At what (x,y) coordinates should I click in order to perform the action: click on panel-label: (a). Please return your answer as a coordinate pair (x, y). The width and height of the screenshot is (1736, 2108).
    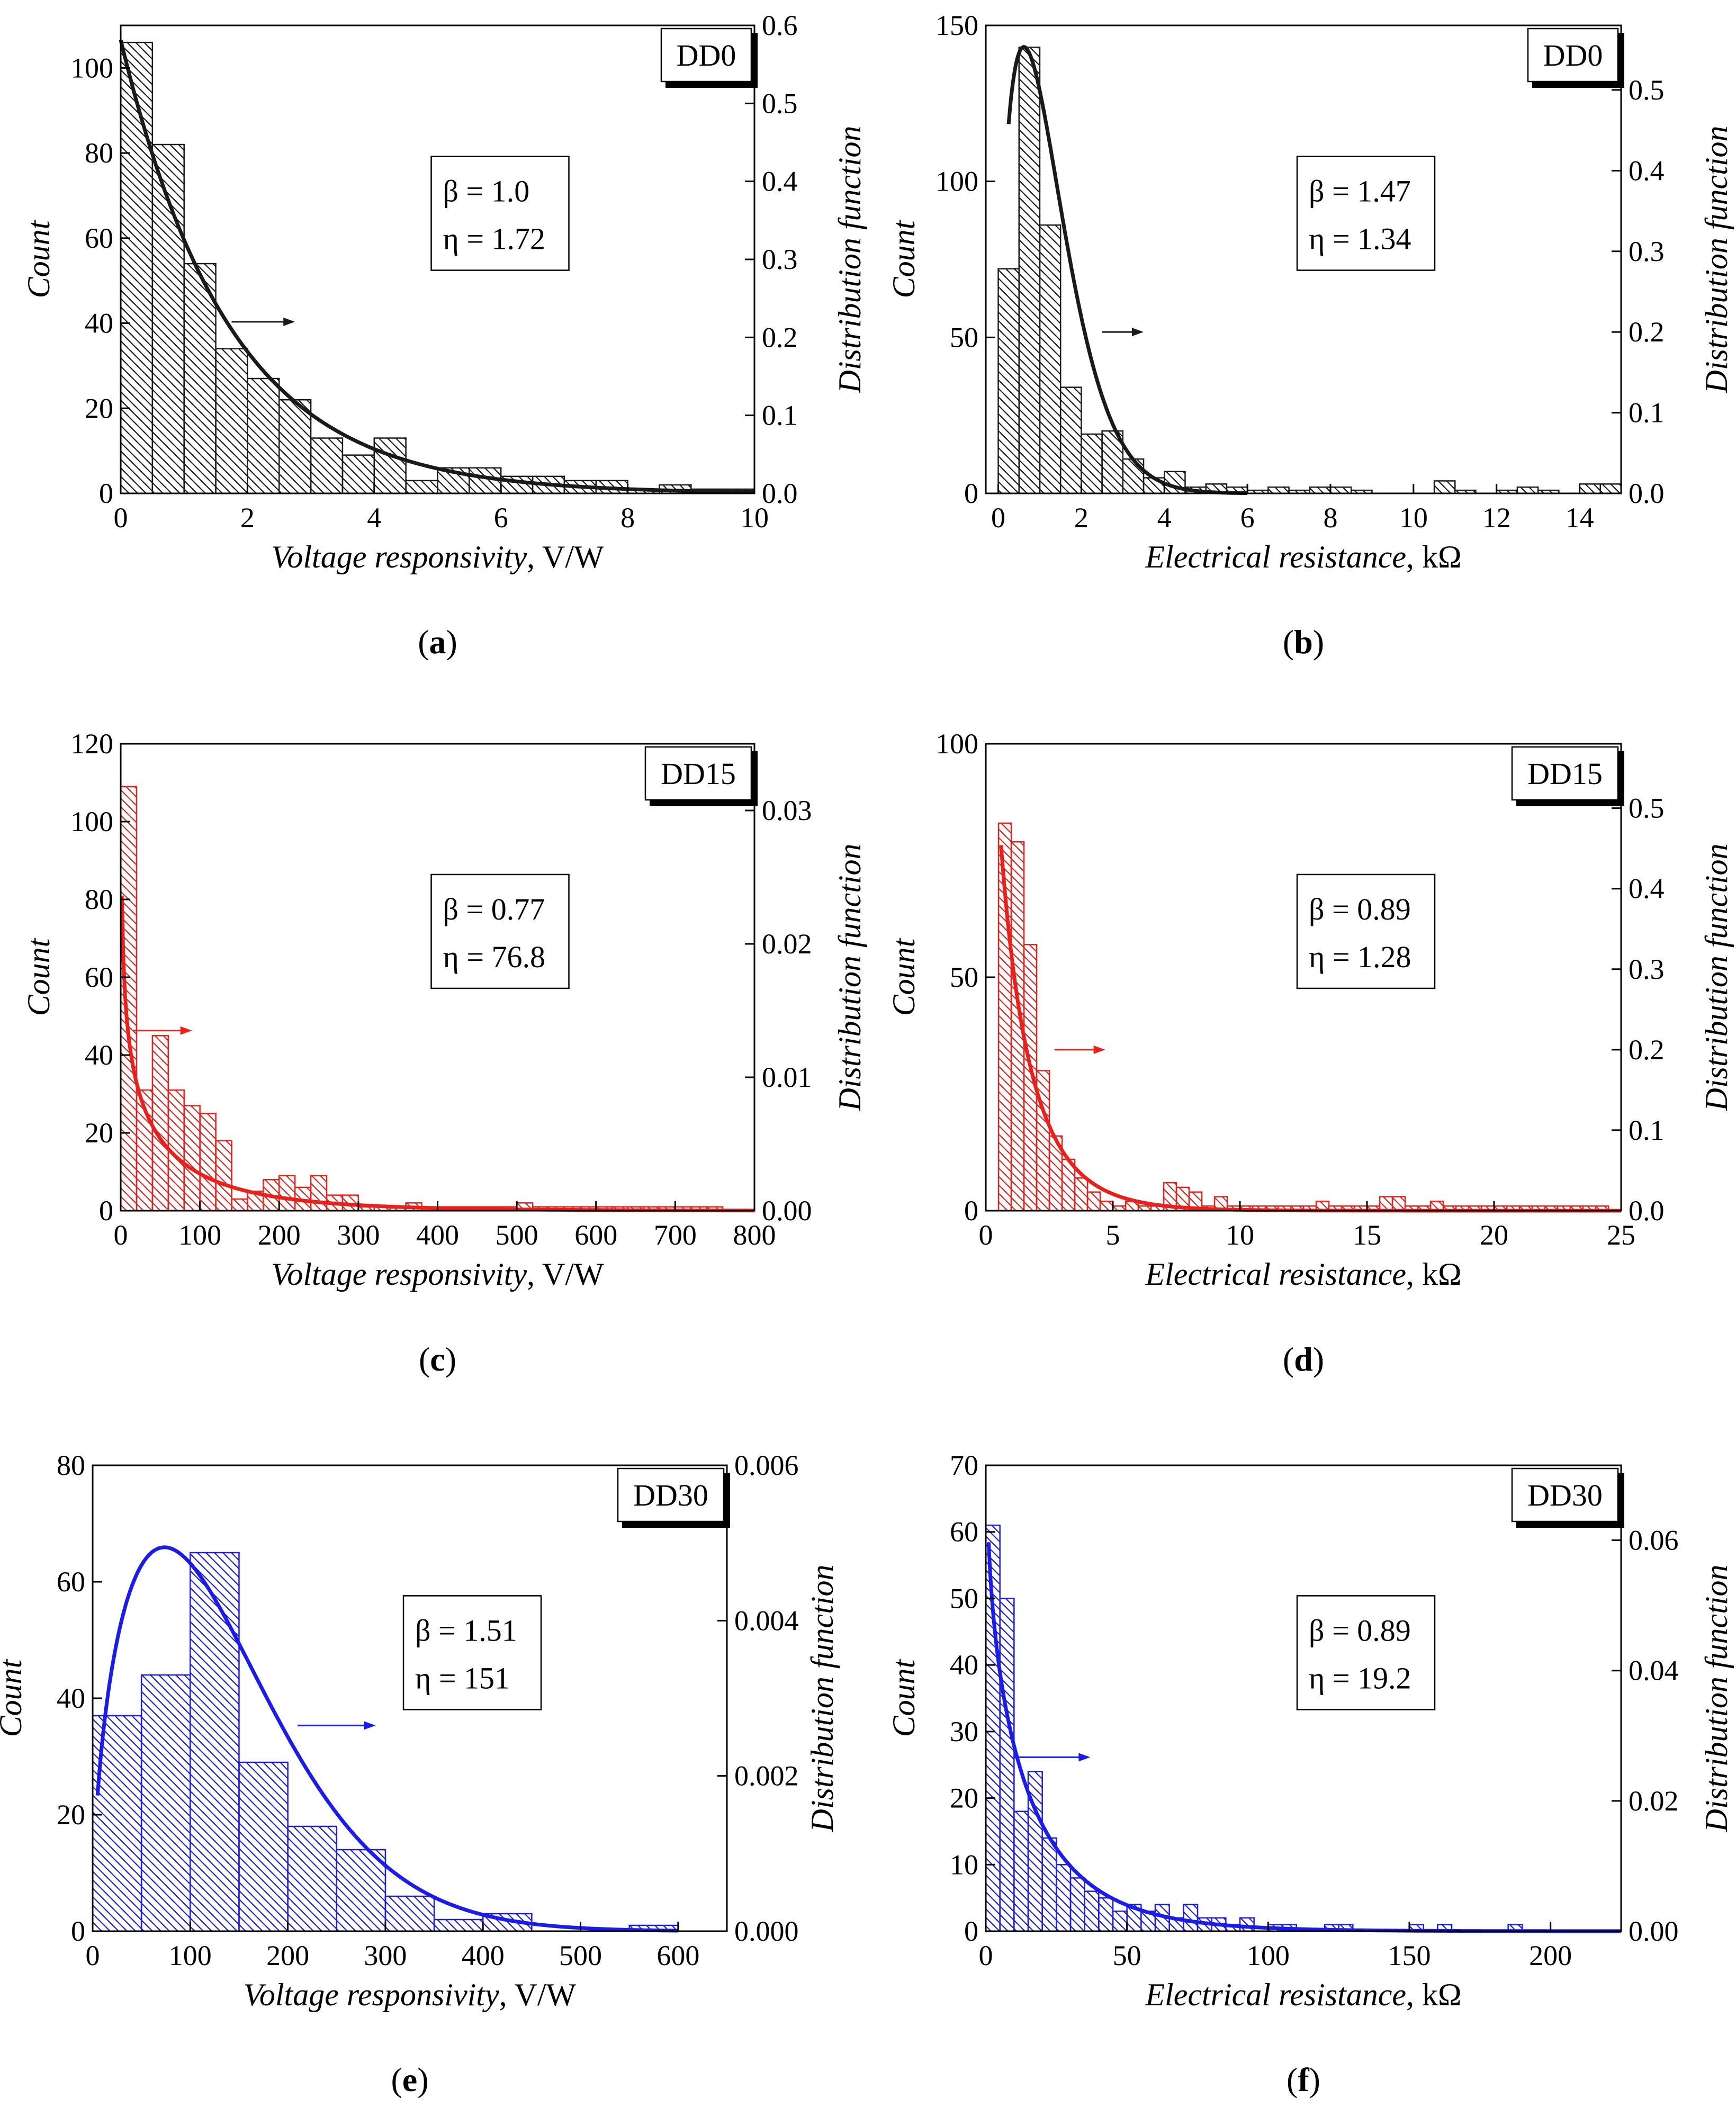
    Looking at the image, I should click on (438, 642).